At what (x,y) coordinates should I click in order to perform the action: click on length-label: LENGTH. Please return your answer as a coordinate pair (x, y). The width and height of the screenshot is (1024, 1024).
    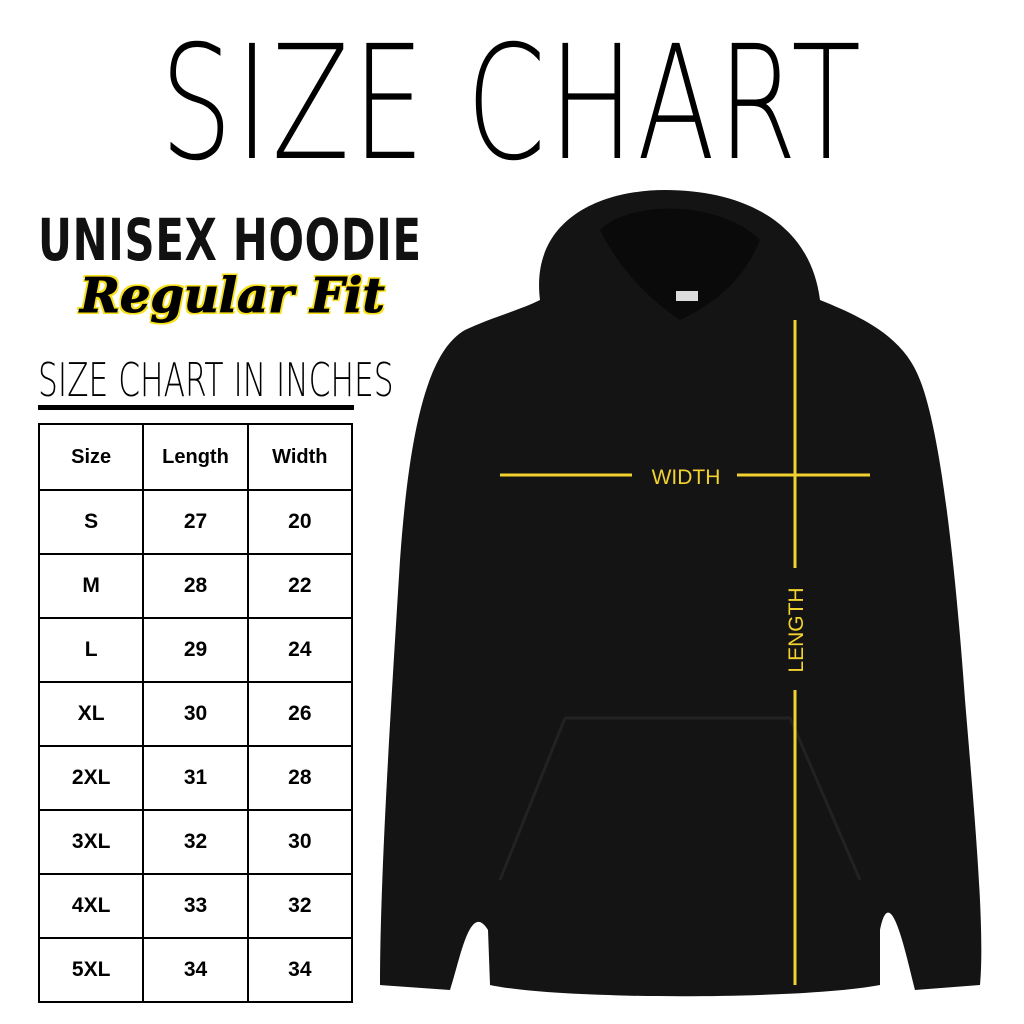
    Looking at the image, I should click on (796, 629).